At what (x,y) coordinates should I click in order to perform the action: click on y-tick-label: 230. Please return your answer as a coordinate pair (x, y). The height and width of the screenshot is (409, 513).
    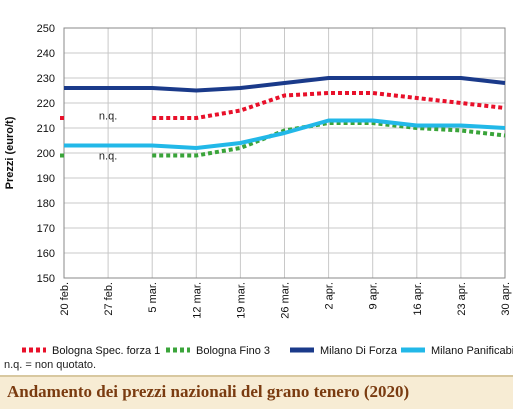
    Looking at the image, I should click on (46, 79).